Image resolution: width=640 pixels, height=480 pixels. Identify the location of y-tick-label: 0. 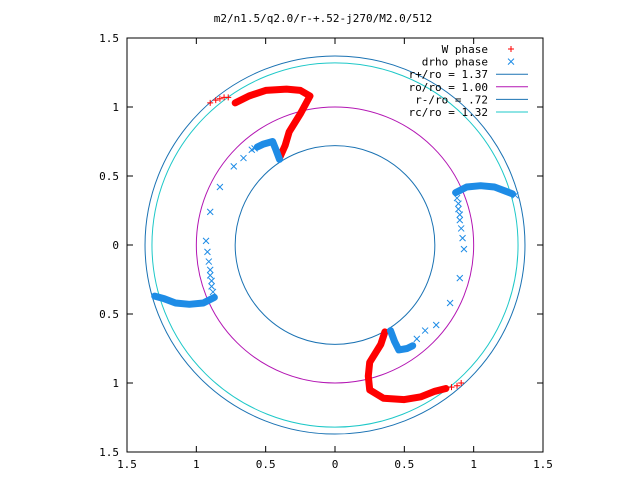
(115, 245).